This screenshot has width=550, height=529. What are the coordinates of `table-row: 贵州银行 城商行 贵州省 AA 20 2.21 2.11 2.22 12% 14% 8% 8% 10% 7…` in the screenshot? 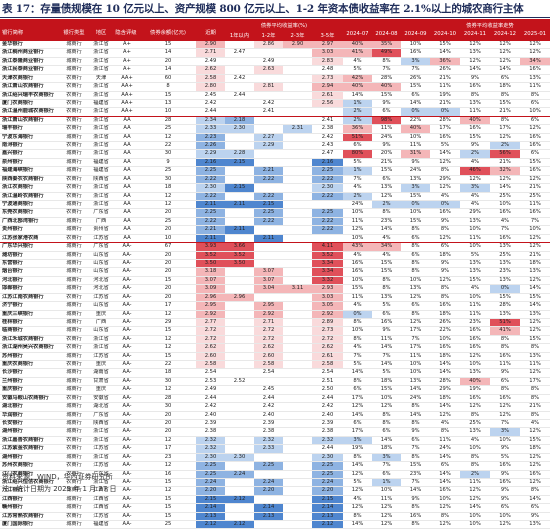 It's located at (275, 230).